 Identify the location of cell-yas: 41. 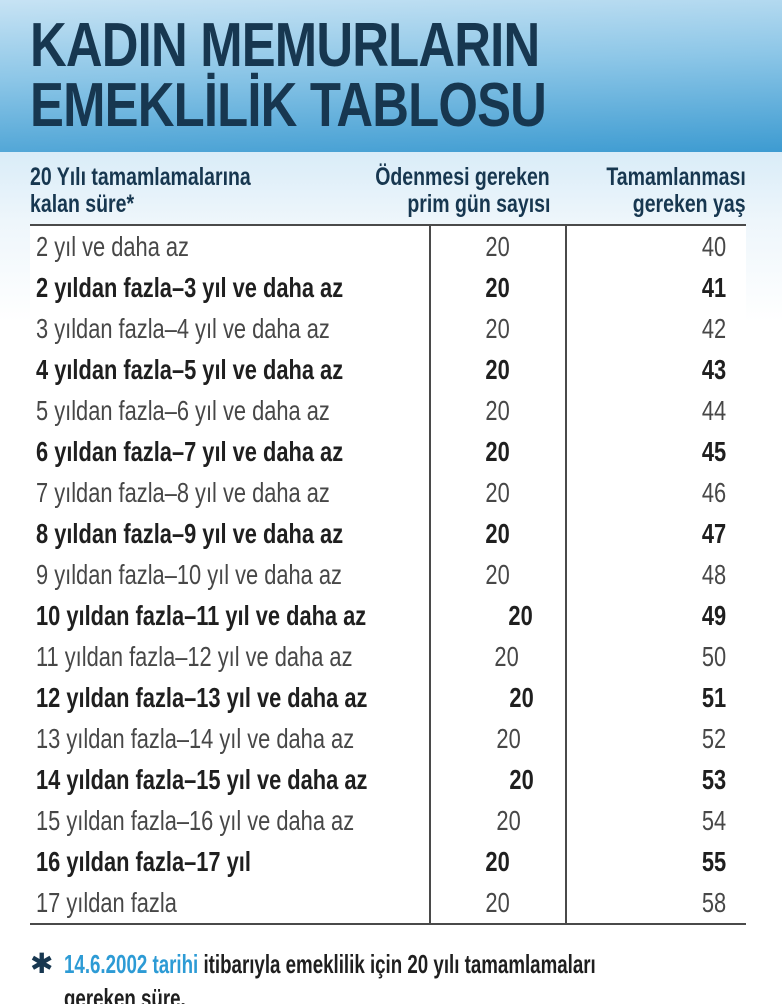
(713, 287).